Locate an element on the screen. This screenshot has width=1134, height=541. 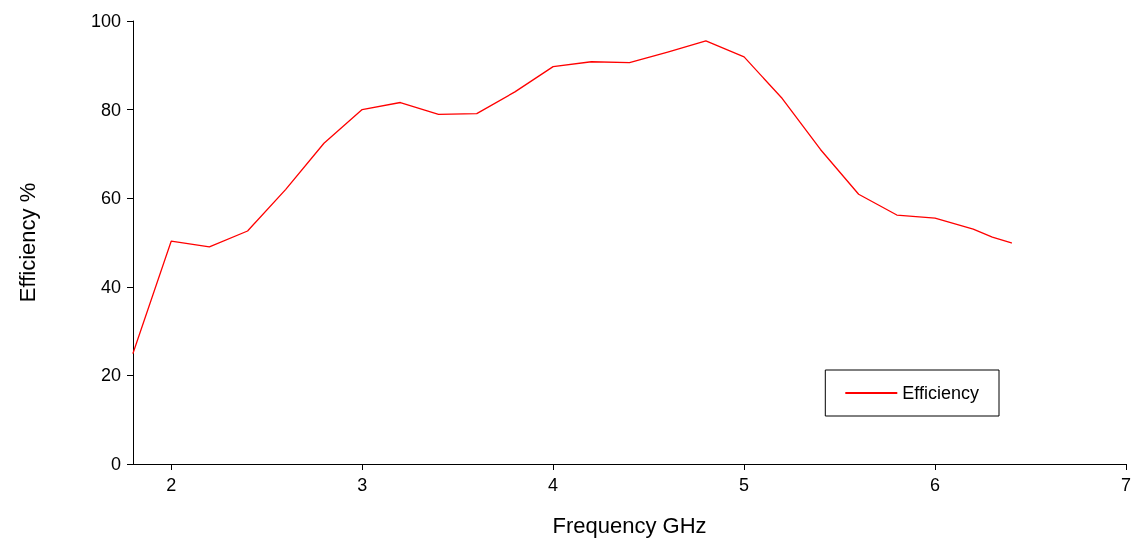
y-axis-title: Efficiency % is located at coordinates (27, 242).